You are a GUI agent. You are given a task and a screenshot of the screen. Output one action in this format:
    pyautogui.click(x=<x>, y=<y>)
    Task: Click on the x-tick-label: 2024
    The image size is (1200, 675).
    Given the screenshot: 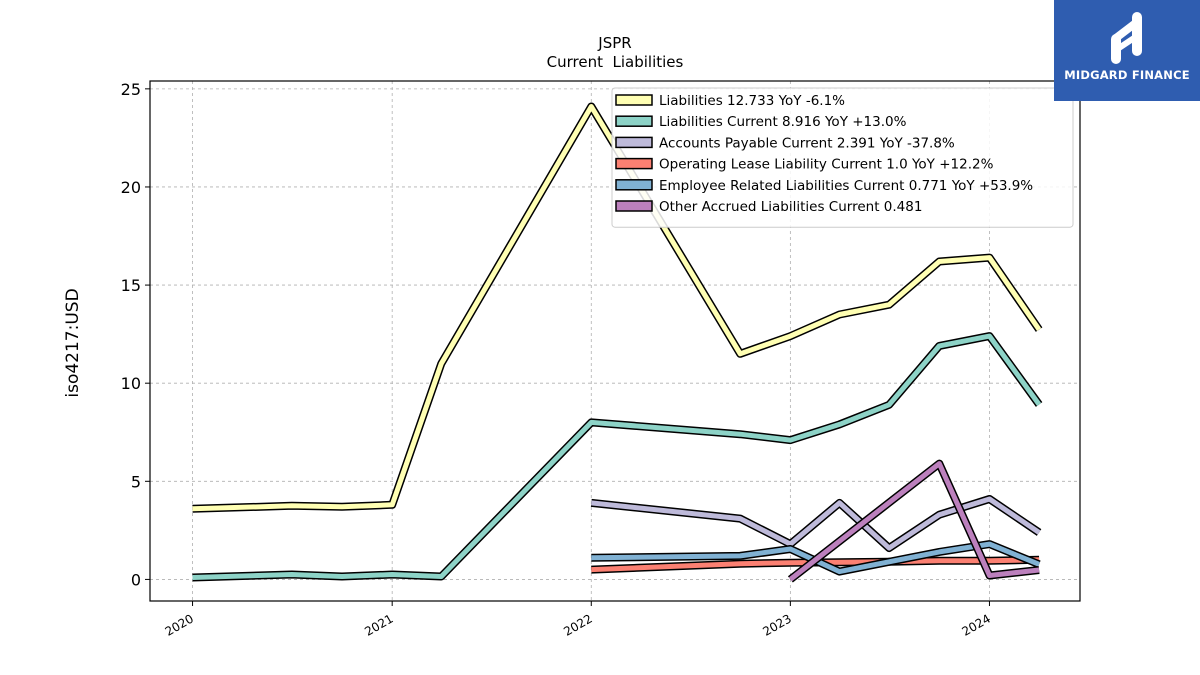 What is the action you would take?
    pyautogui.click(x=976, y=624)
    